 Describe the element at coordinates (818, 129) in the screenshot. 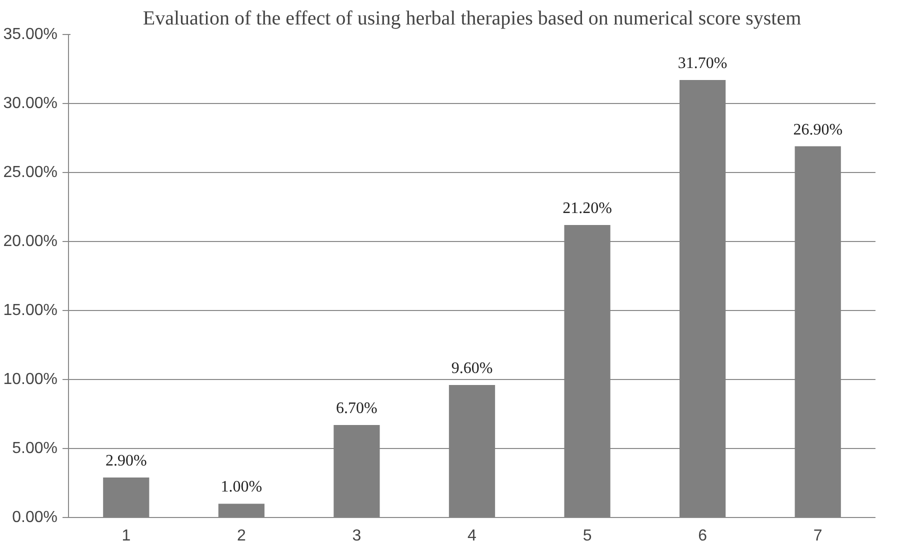

I see `data-label: 26.90%` at that location.